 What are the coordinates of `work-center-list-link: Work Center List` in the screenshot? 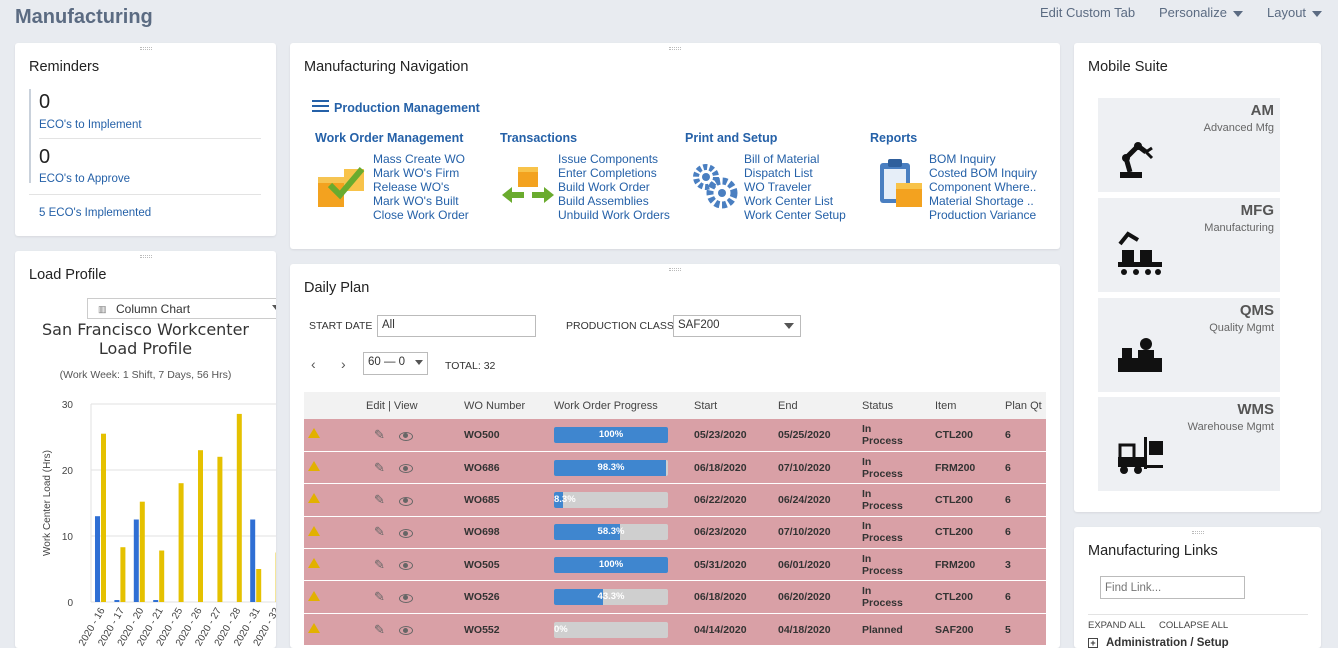 It's located at (789, 201).